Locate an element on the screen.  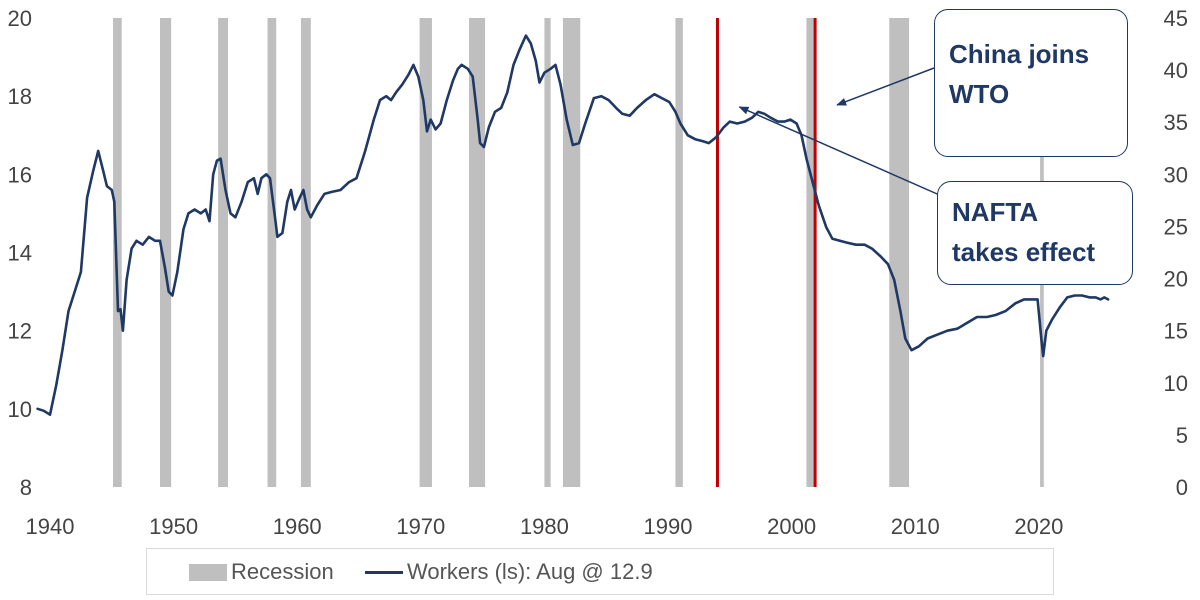
nafta-callout: NAFTA takes effect is located at coordinates (1035, 233).